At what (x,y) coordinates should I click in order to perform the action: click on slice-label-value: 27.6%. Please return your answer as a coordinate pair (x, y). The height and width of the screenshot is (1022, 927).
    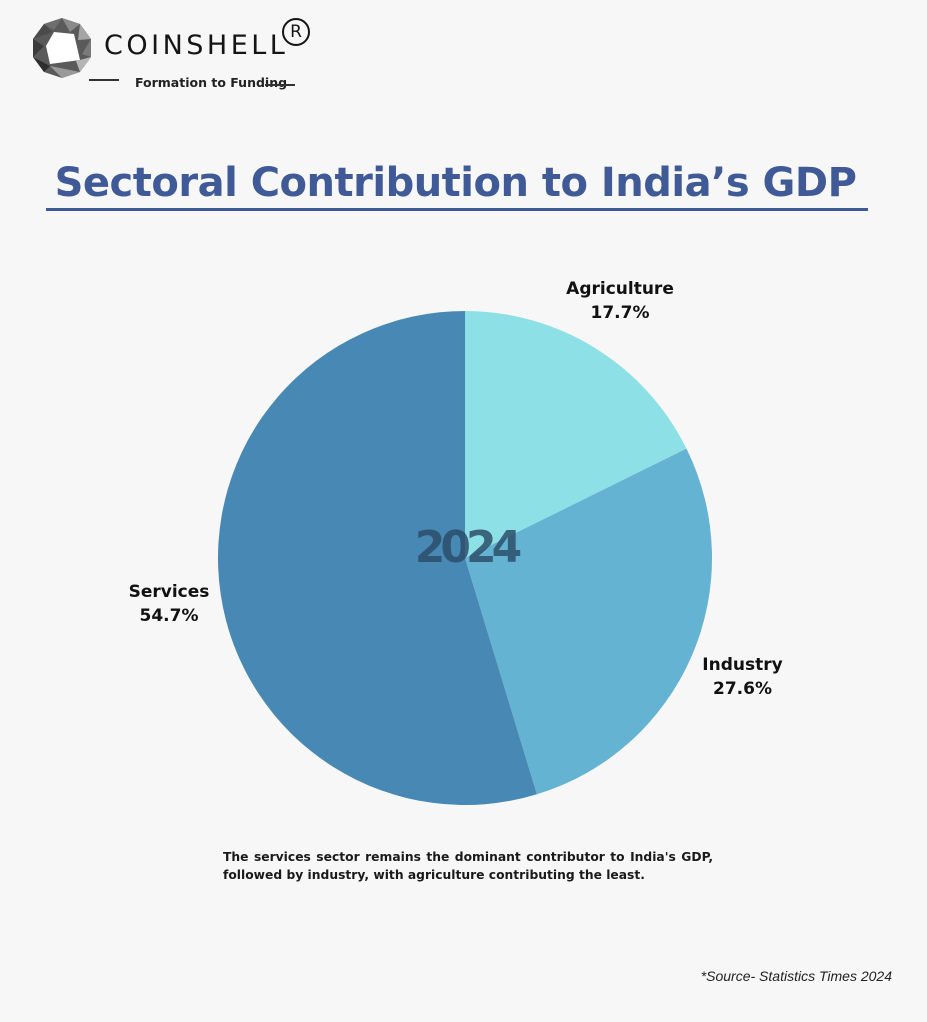
    Looking at the image, I should click on (742, 689).